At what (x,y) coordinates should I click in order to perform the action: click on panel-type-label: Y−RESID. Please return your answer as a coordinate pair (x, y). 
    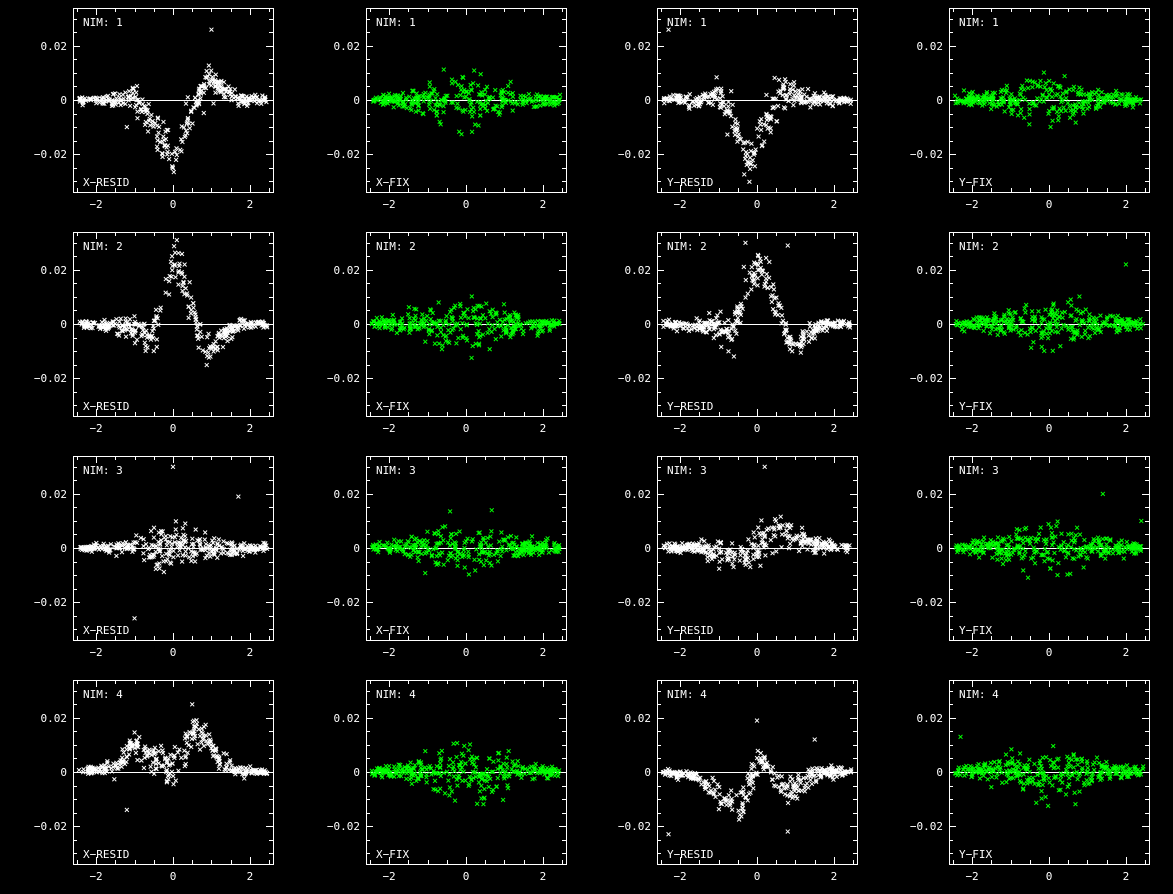
    Looking at the image, I should click on (690, 630).